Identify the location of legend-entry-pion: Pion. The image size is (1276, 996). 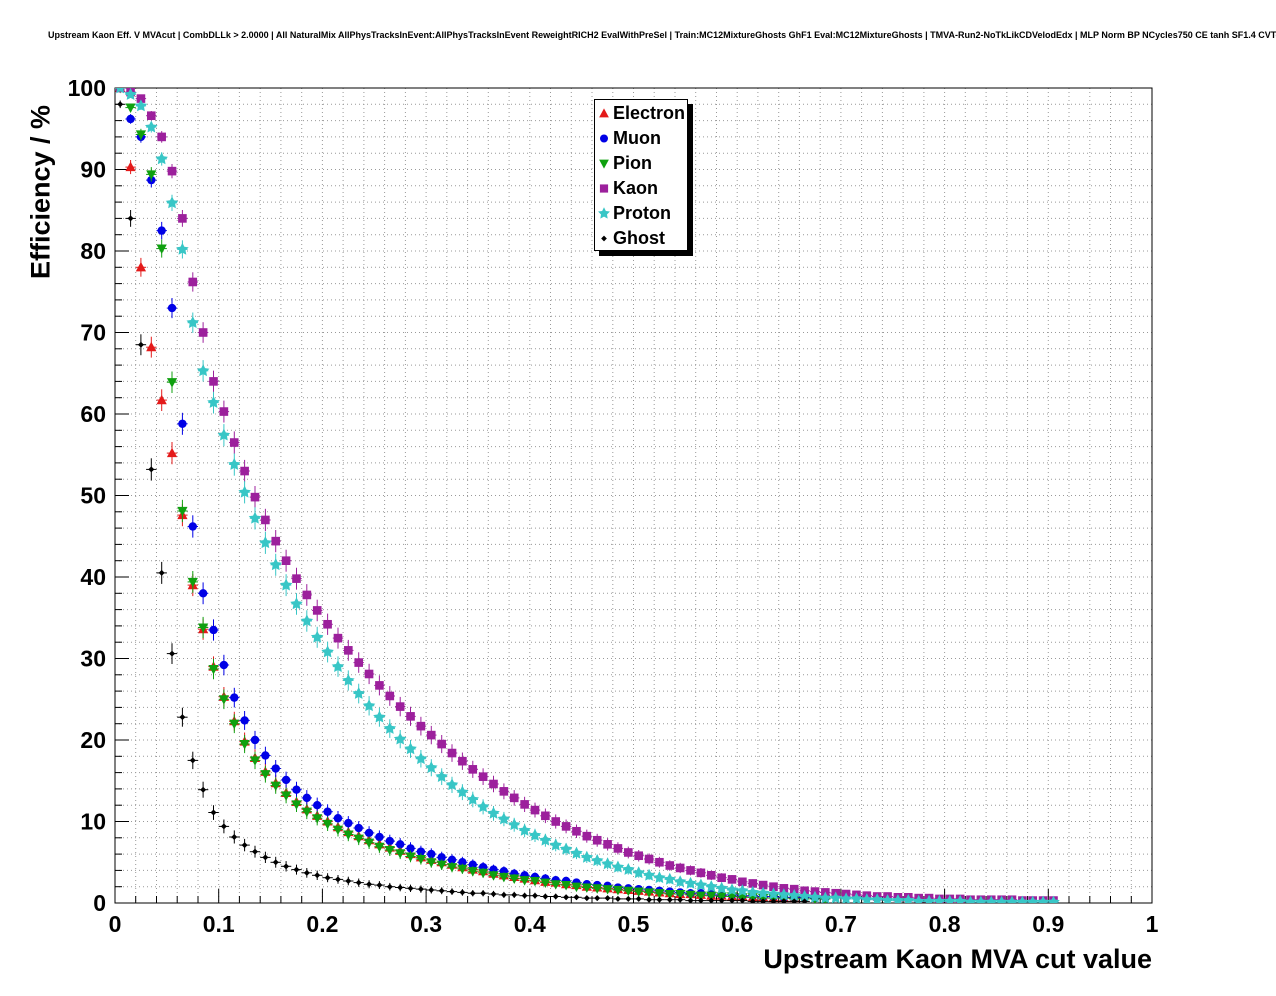
(641, 162).